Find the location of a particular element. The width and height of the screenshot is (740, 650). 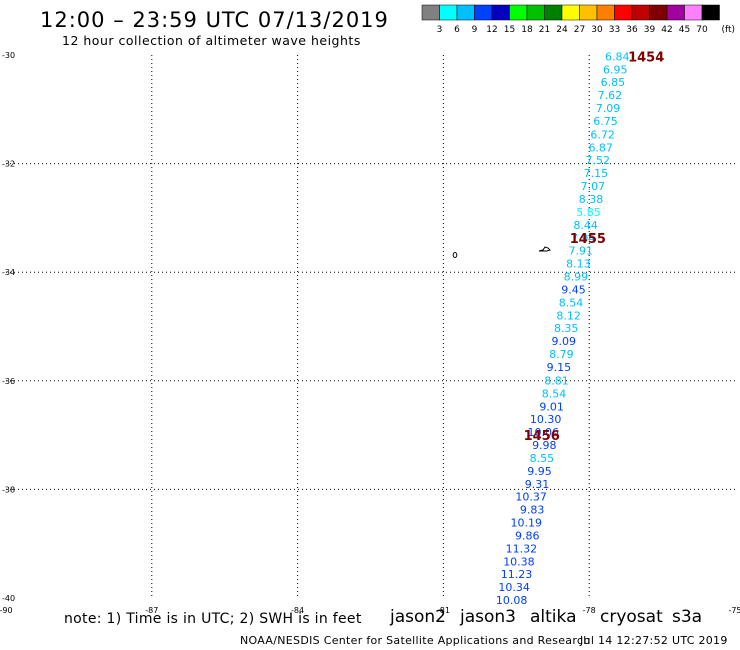

swh-data-label: 6.95 is located at coordinates (615, 70).